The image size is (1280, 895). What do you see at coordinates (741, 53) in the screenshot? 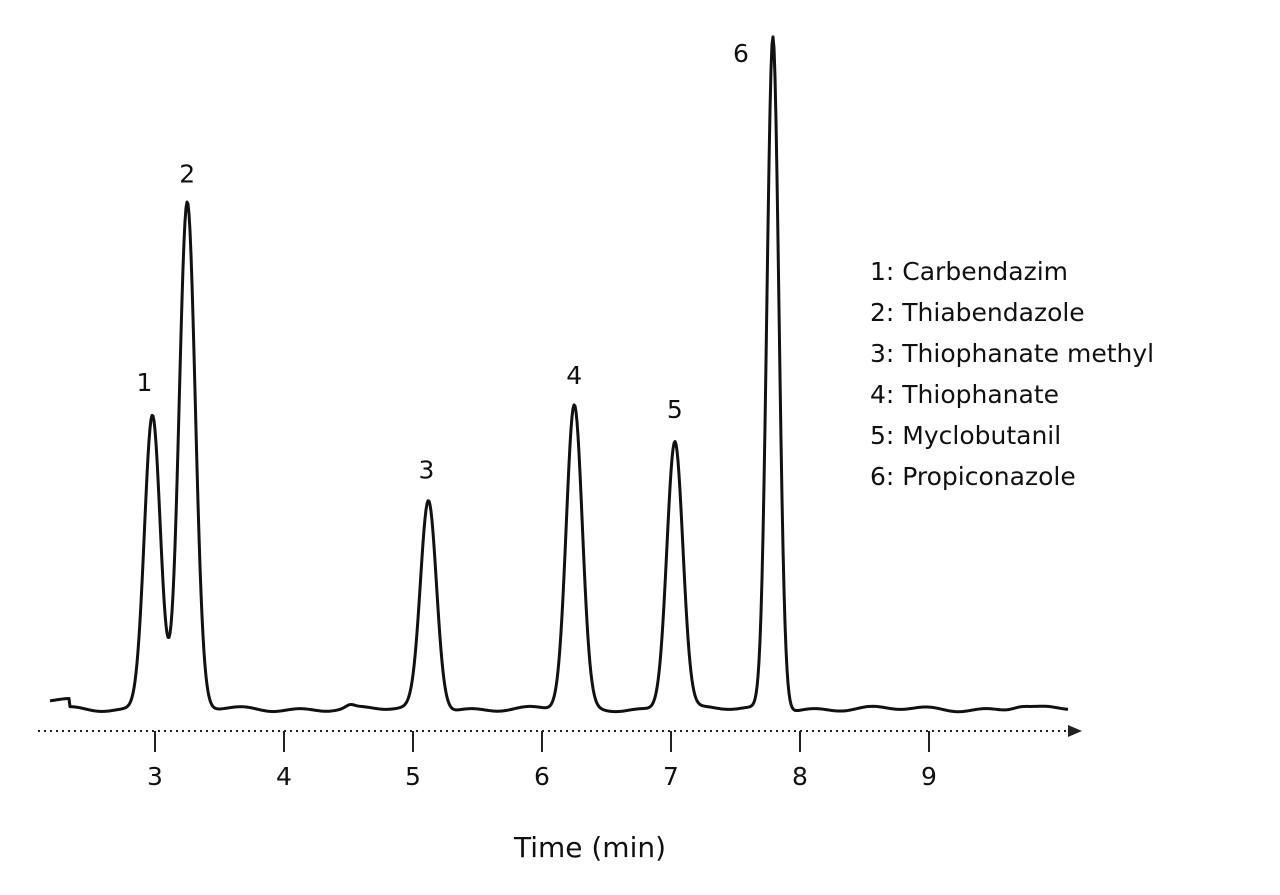
I see `peak-label-6: 6` at bounding box center [741, 53].